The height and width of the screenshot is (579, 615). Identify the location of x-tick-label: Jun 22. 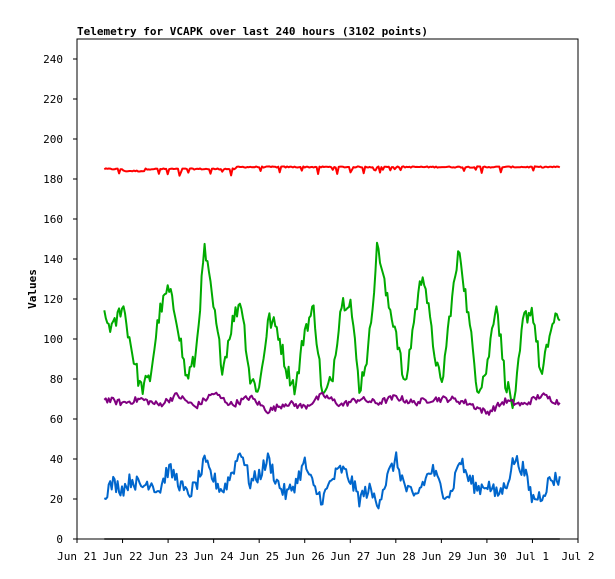
(123, 556).